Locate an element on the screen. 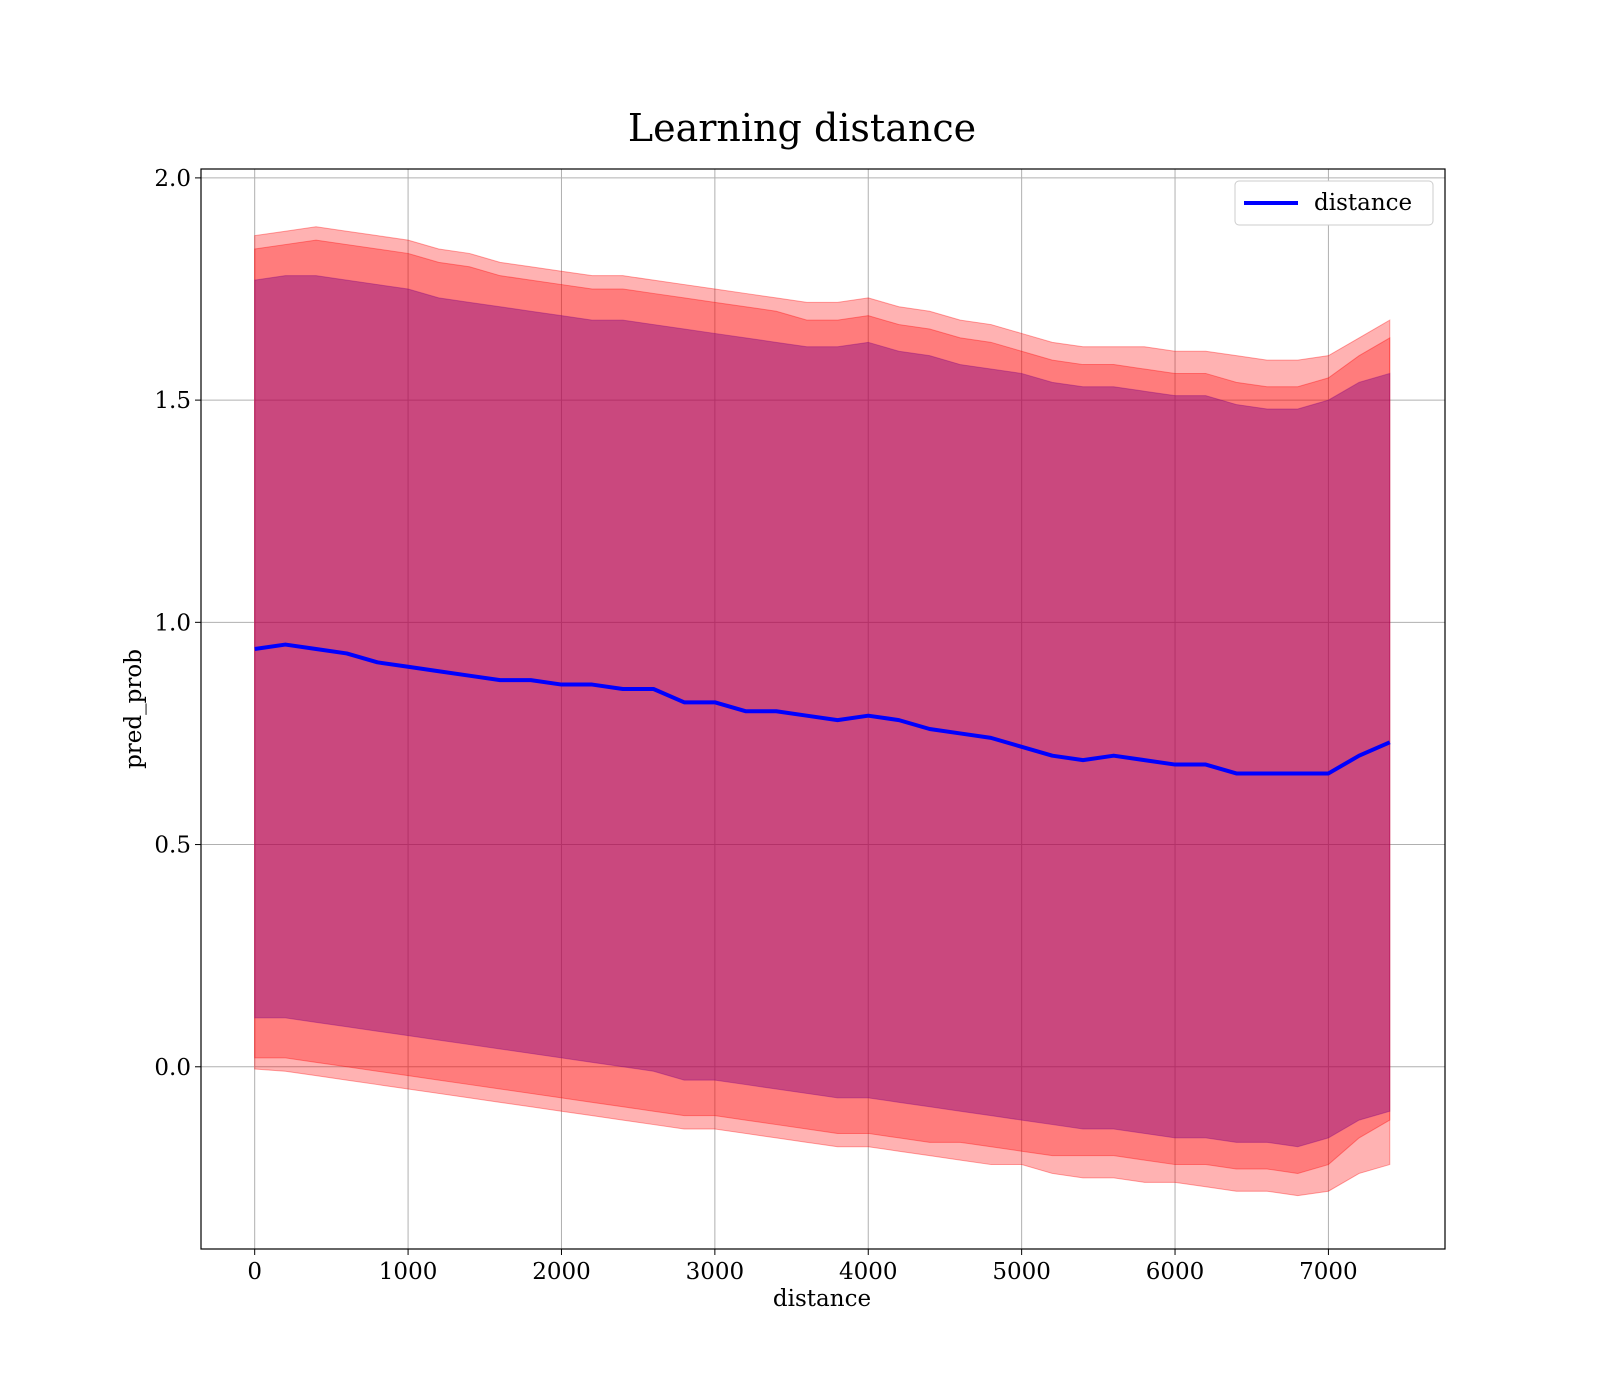  series-line-distance is located at coordinates (822, 709).